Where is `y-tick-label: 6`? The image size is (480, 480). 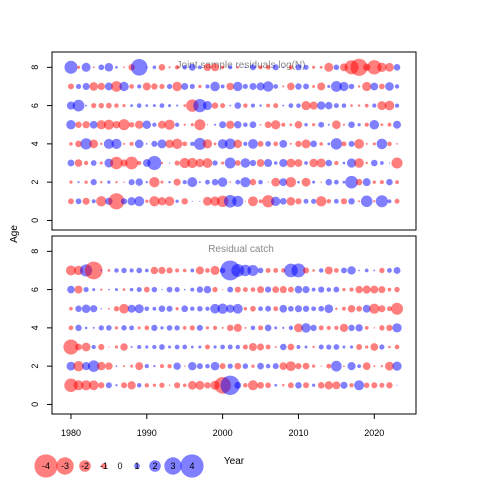 y-tick-label: 6 is located at coordinates (35, 105).